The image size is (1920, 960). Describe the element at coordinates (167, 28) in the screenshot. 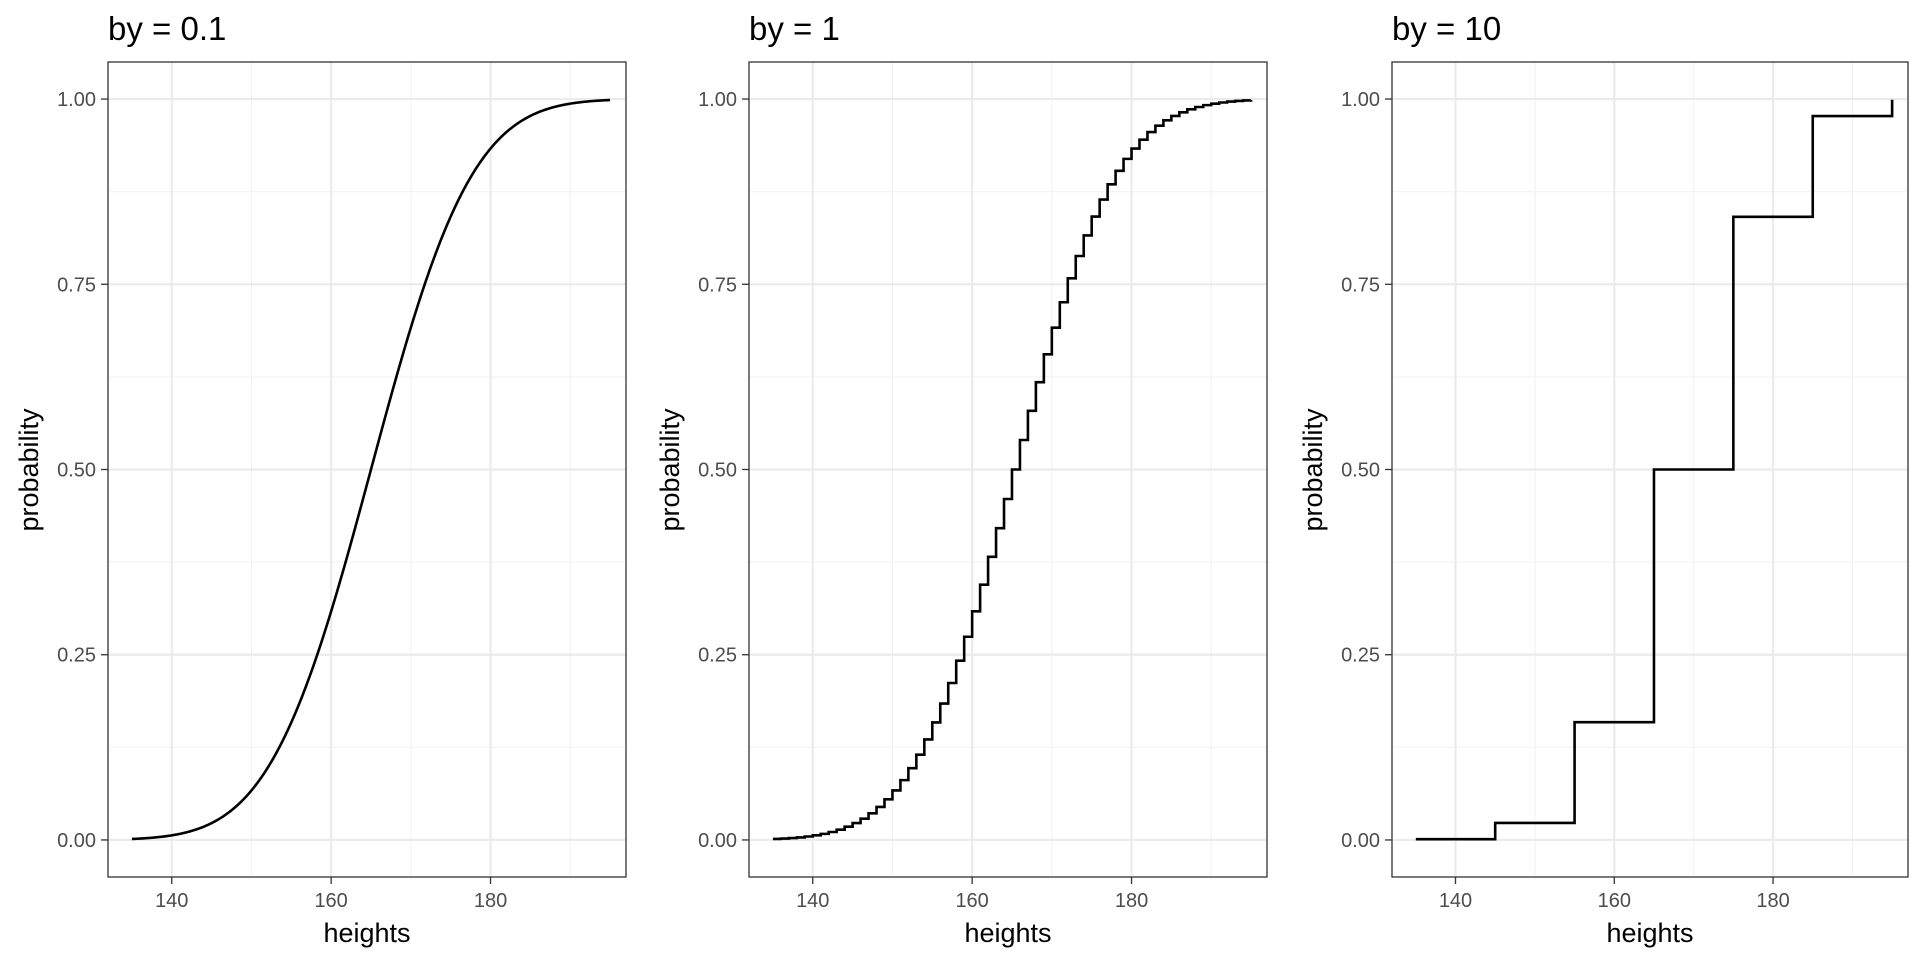

I see `panel-title: by = 0.1` at that location.